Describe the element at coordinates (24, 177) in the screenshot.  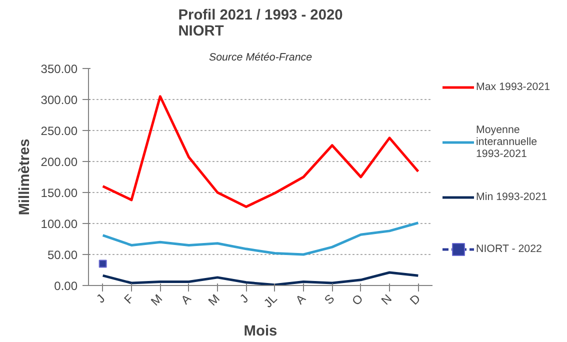
I see `y-axis-title: Millimètres` at that location.